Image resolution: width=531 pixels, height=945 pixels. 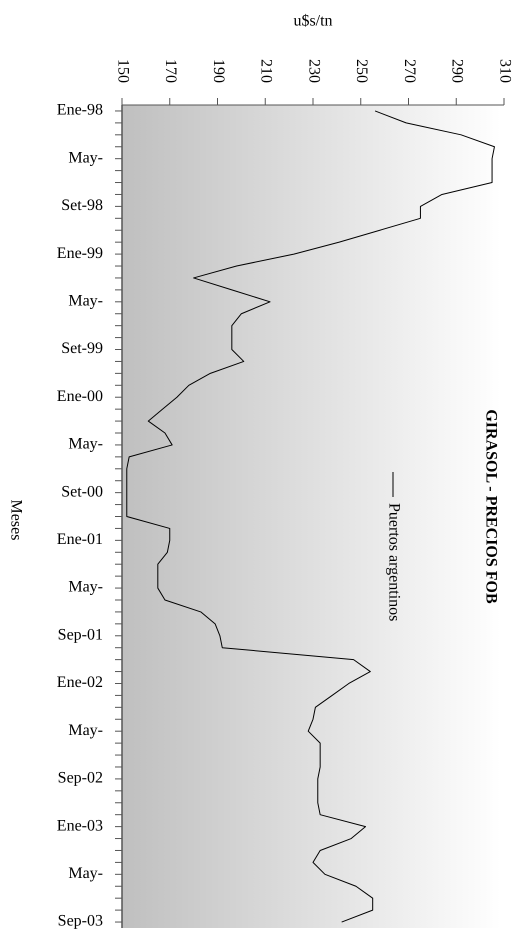 I want to click on y-tick-label: Sep-02, so click(x=80, y=778).